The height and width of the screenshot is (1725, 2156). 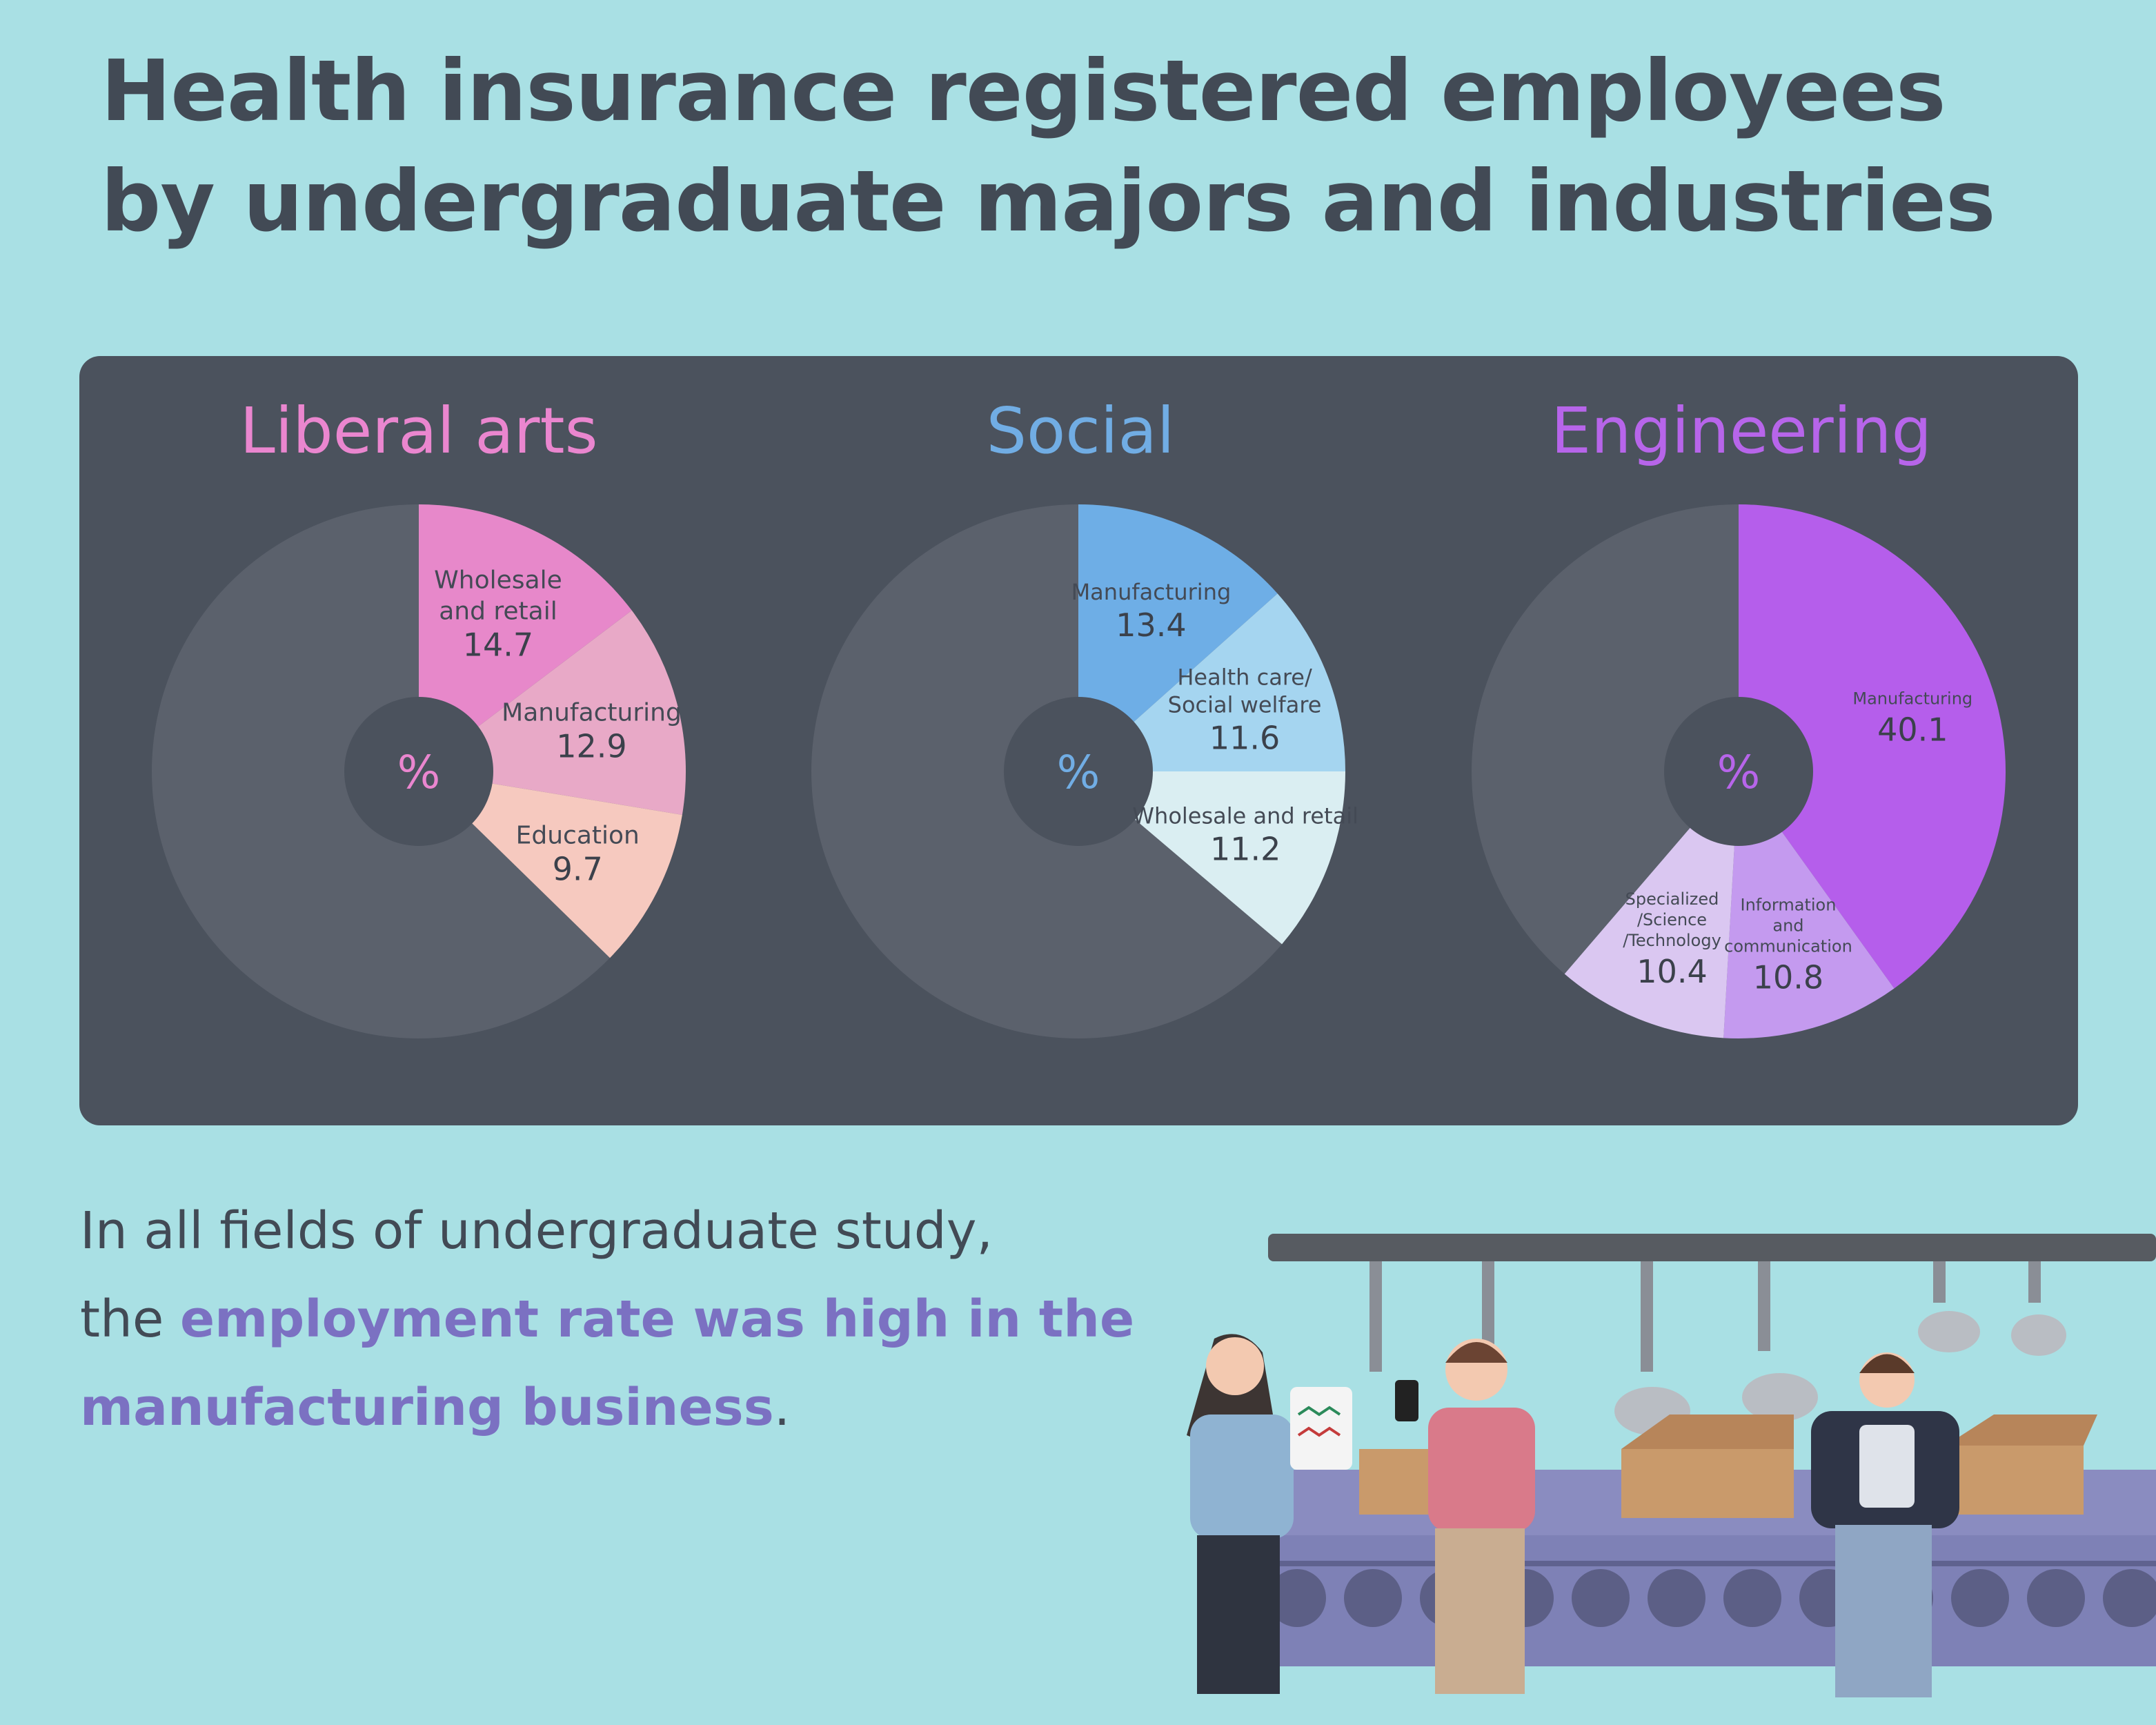 What do you see at coordinates (418, 431) in the screenshot?
I see `chart-title-liberal-arts: Liberal arts` at bounding box center [418, 431].